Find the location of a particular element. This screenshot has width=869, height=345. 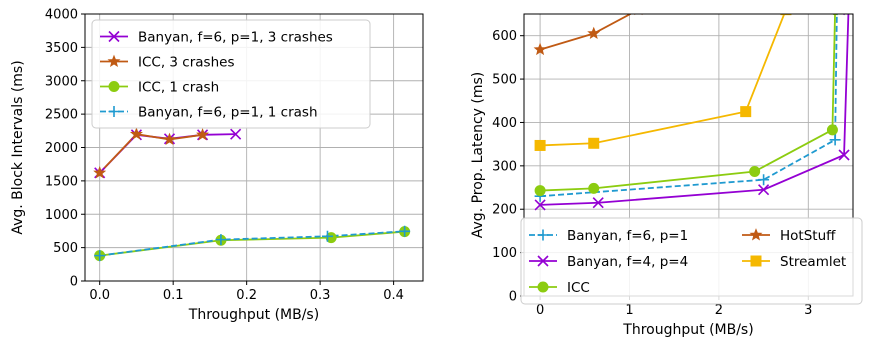

series-line-hotstuff is located at coordinates (586, 32).